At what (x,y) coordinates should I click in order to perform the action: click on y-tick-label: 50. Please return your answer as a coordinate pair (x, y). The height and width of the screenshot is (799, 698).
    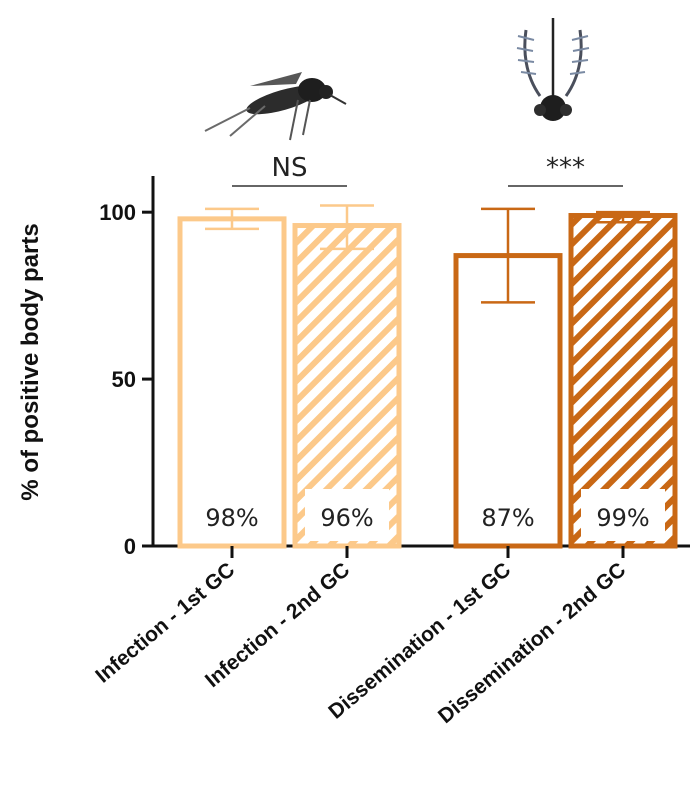
    Looking at the image, I should click on (124, 379).